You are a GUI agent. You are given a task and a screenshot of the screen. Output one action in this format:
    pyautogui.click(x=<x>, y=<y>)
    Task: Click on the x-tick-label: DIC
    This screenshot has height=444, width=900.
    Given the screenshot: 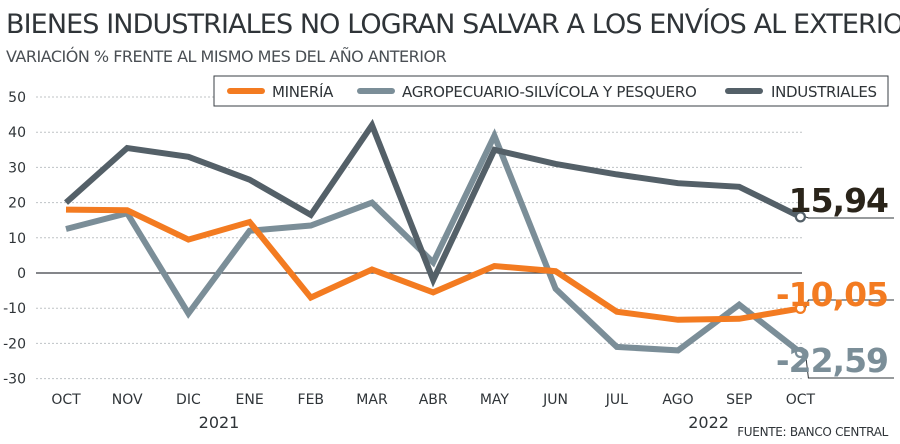 What is the action you would take?
    pyautogui.click(x=188, y=400)
    